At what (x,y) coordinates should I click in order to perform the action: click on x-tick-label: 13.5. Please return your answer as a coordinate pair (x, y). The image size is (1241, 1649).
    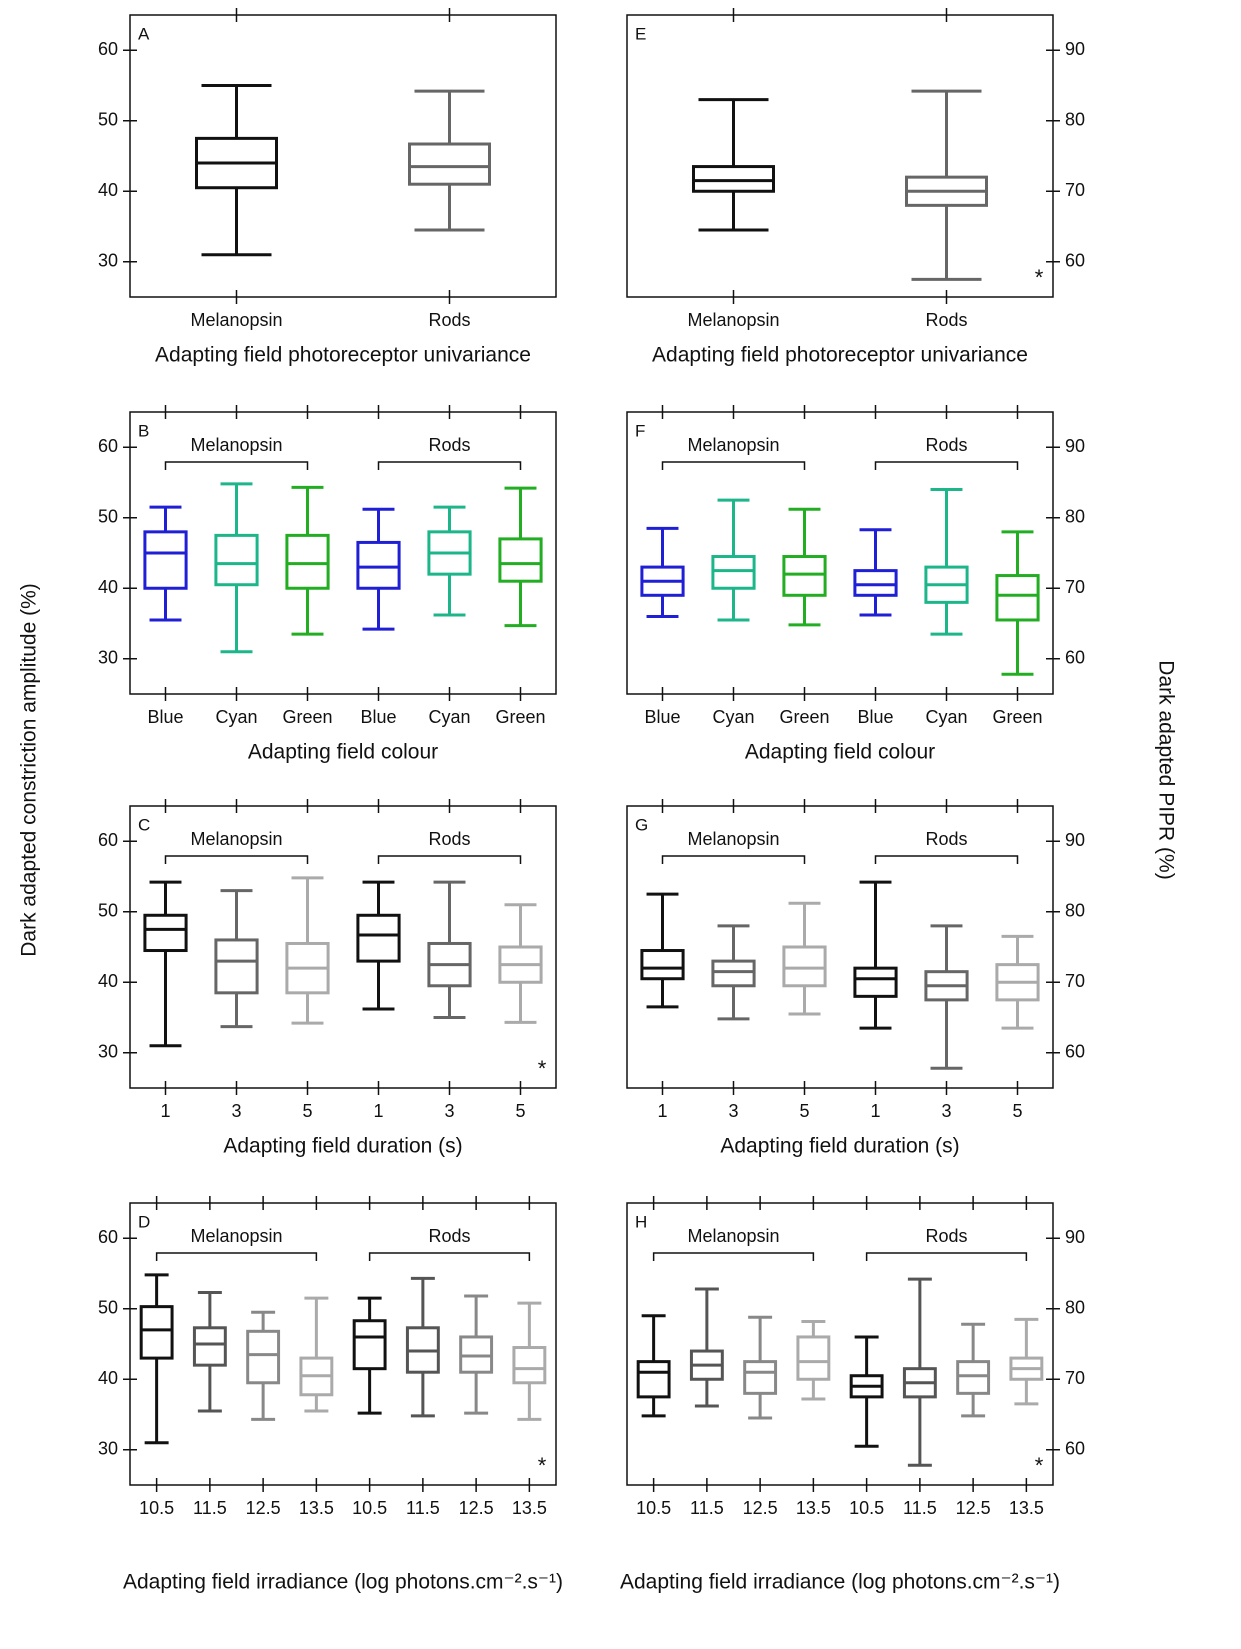
    Looking at the image, I should click on (813, 1508).